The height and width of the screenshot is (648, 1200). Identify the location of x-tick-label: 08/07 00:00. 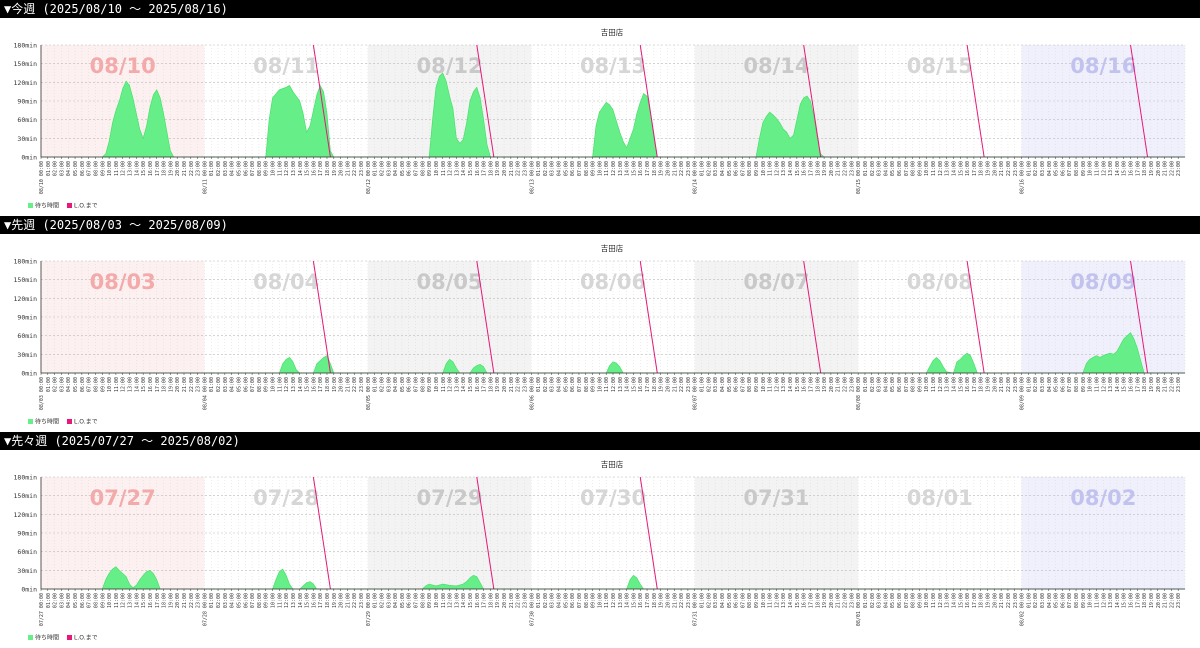
(696, 393).